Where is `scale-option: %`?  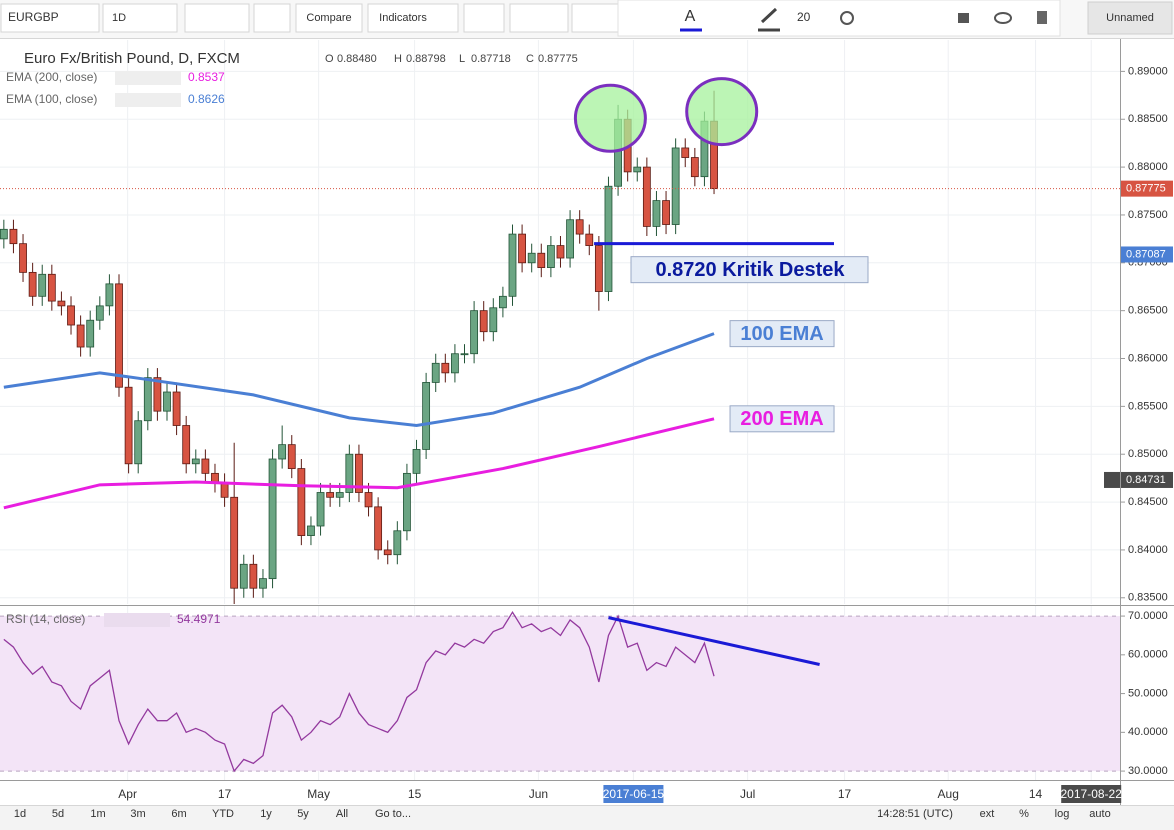 scale-option: % is located at coordinates (1024, 814).